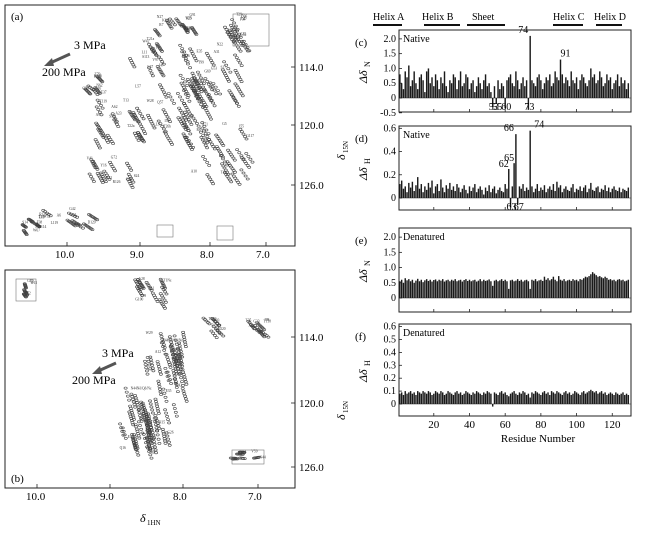 This screenshot has height=536, width=654. I want to click on peak-assignment-label: T99, so click(143, 296).